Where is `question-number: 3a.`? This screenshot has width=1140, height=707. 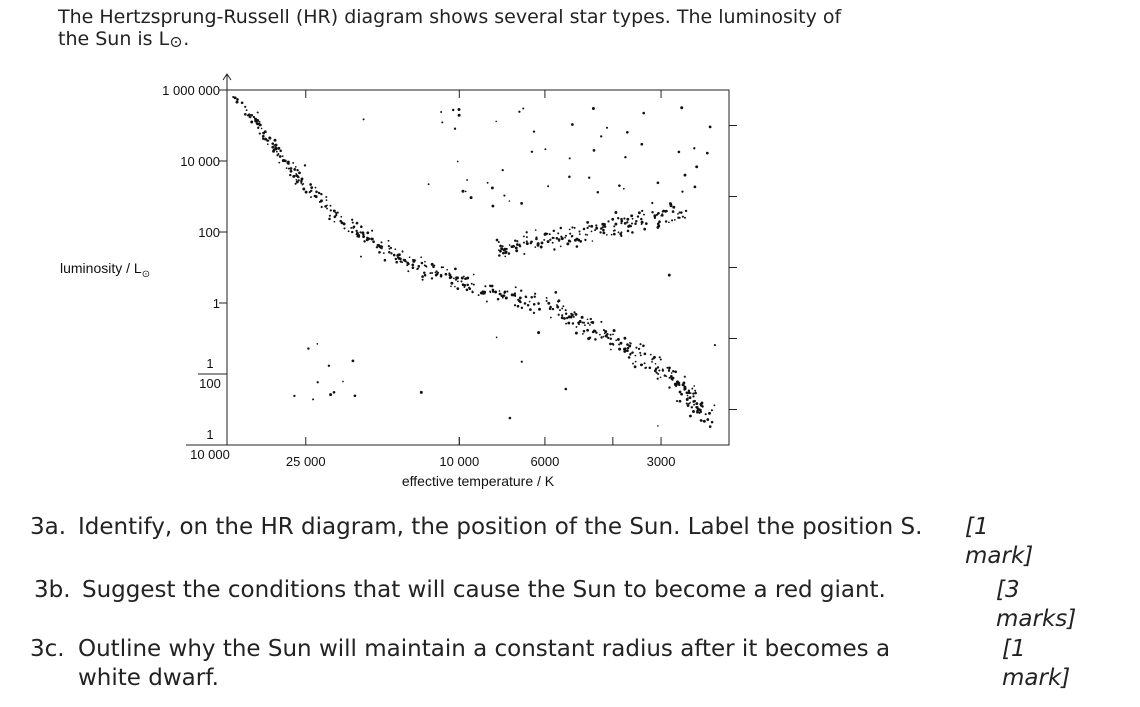 question-number: 3a. is located at coordinates (48, 527).